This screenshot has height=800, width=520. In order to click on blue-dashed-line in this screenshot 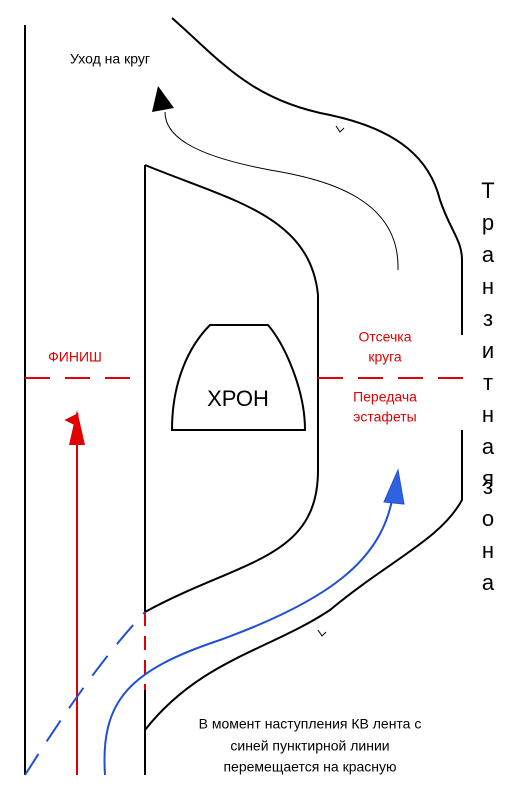, I will do `click(85, 693)`.